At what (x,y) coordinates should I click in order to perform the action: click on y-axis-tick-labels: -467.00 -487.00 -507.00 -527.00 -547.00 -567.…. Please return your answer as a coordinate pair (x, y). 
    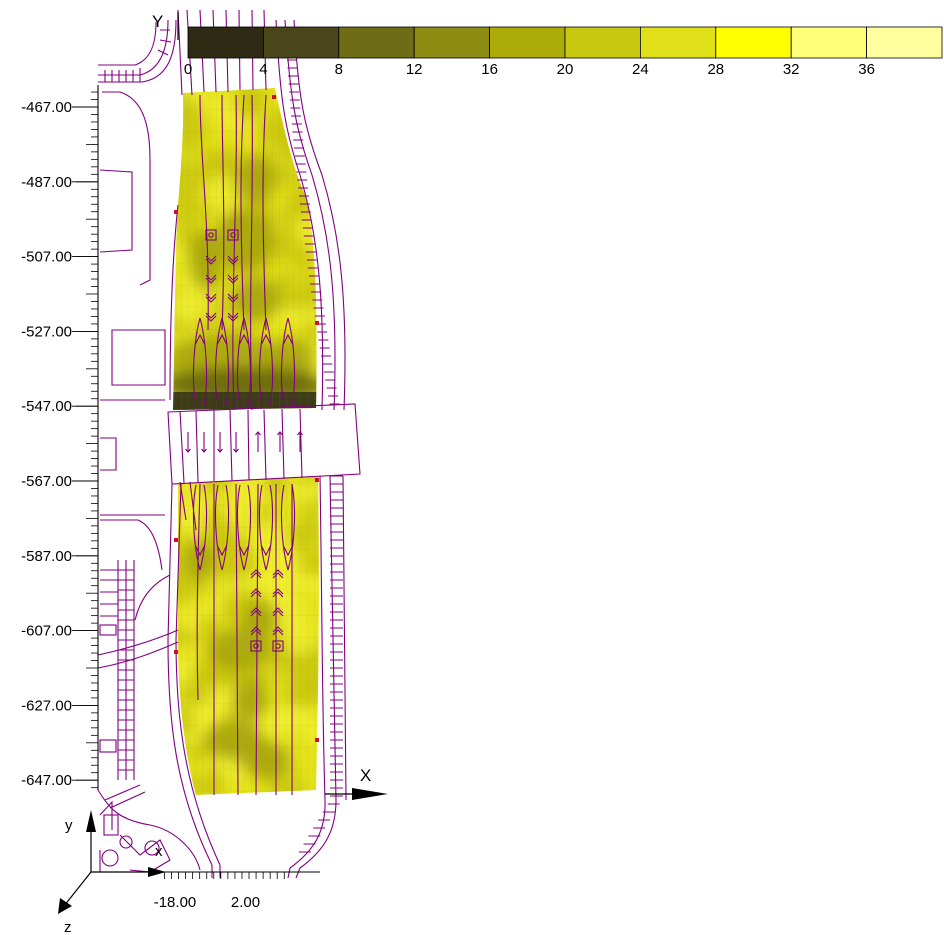
    Looking at the image, I should click on (46, 444).